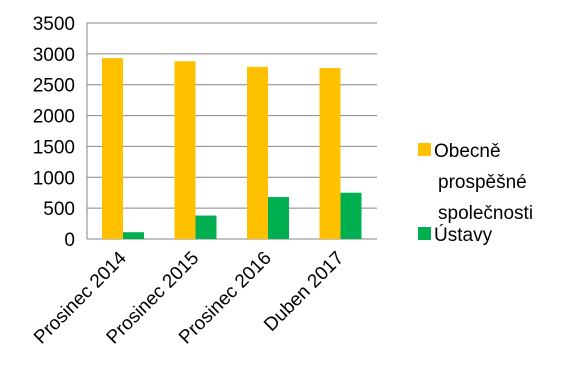 The height and width of the screenshot is (392, 563). I want to click on legend-swatch-ops, so click(424, 149).